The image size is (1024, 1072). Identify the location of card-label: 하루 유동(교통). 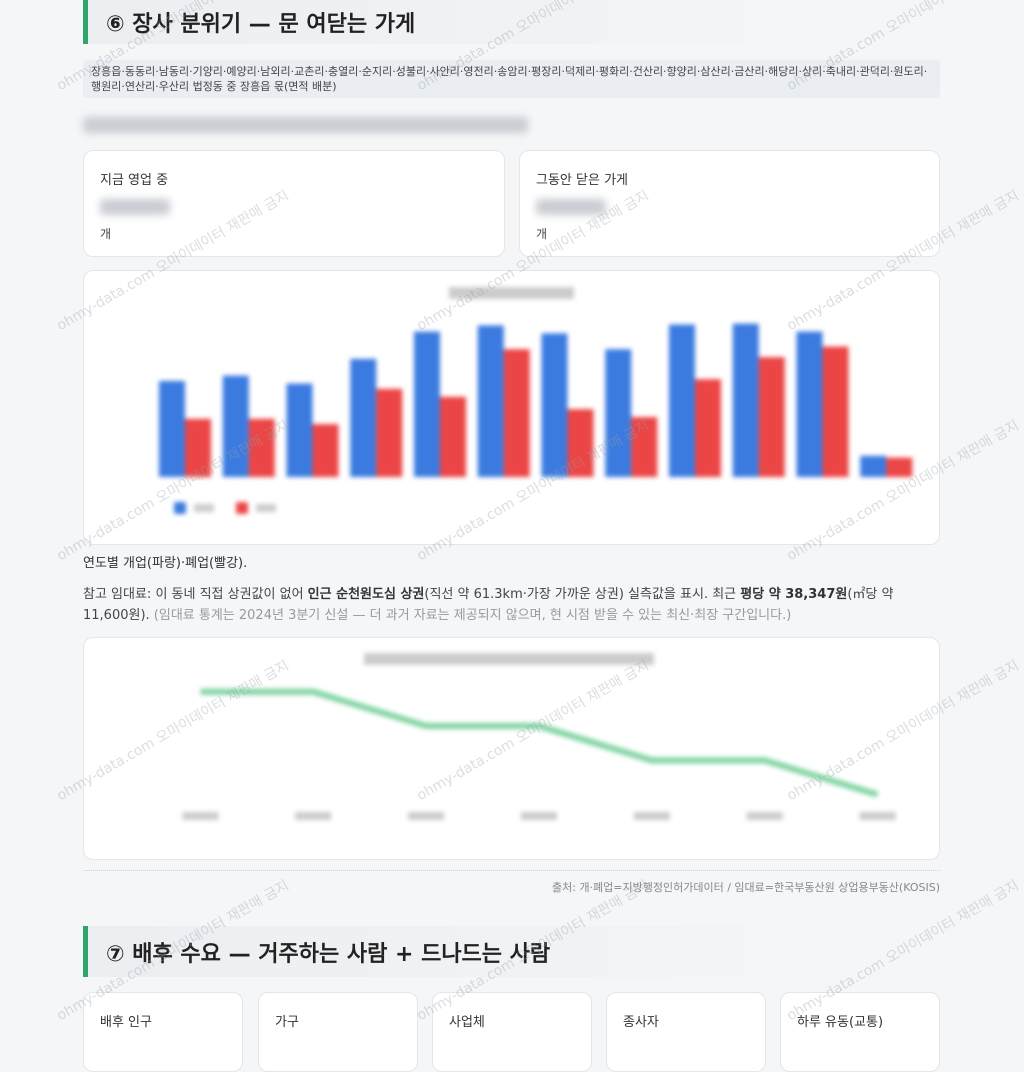
(840, 1022).